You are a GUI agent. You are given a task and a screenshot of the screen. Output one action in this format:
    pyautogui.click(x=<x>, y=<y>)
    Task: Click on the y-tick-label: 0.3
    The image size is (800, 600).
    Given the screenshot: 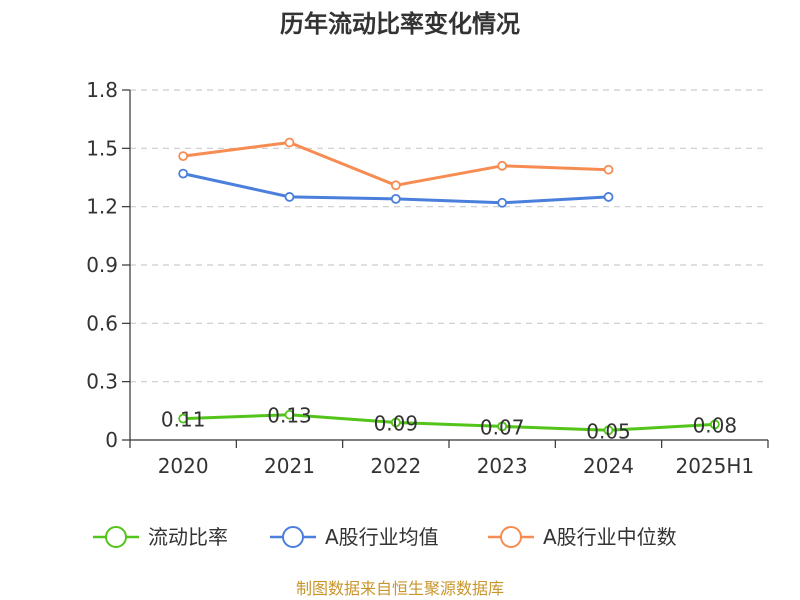 What is the action you would take?
    pyautogui.click(x=102, y=382)
    